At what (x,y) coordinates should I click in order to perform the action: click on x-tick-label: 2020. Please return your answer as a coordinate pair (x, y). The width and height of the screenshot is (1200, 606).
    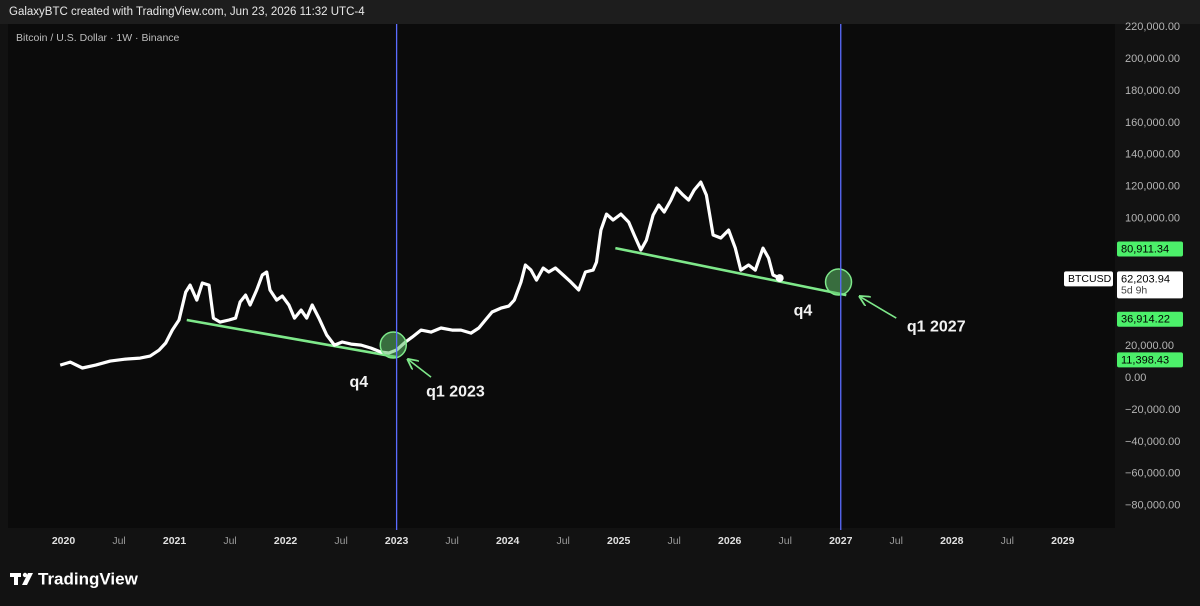
    Looking at the image, I should click on (64, 541).